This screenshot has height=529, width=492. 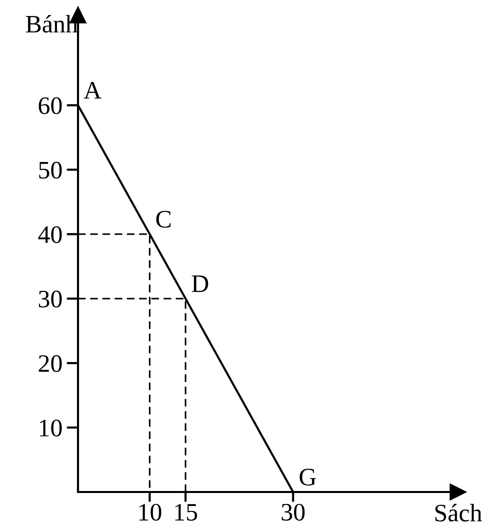 What do you see at coordinates (163, 219) in the screenshot?
I see `annotation: C` at bounding box center [163, 219].